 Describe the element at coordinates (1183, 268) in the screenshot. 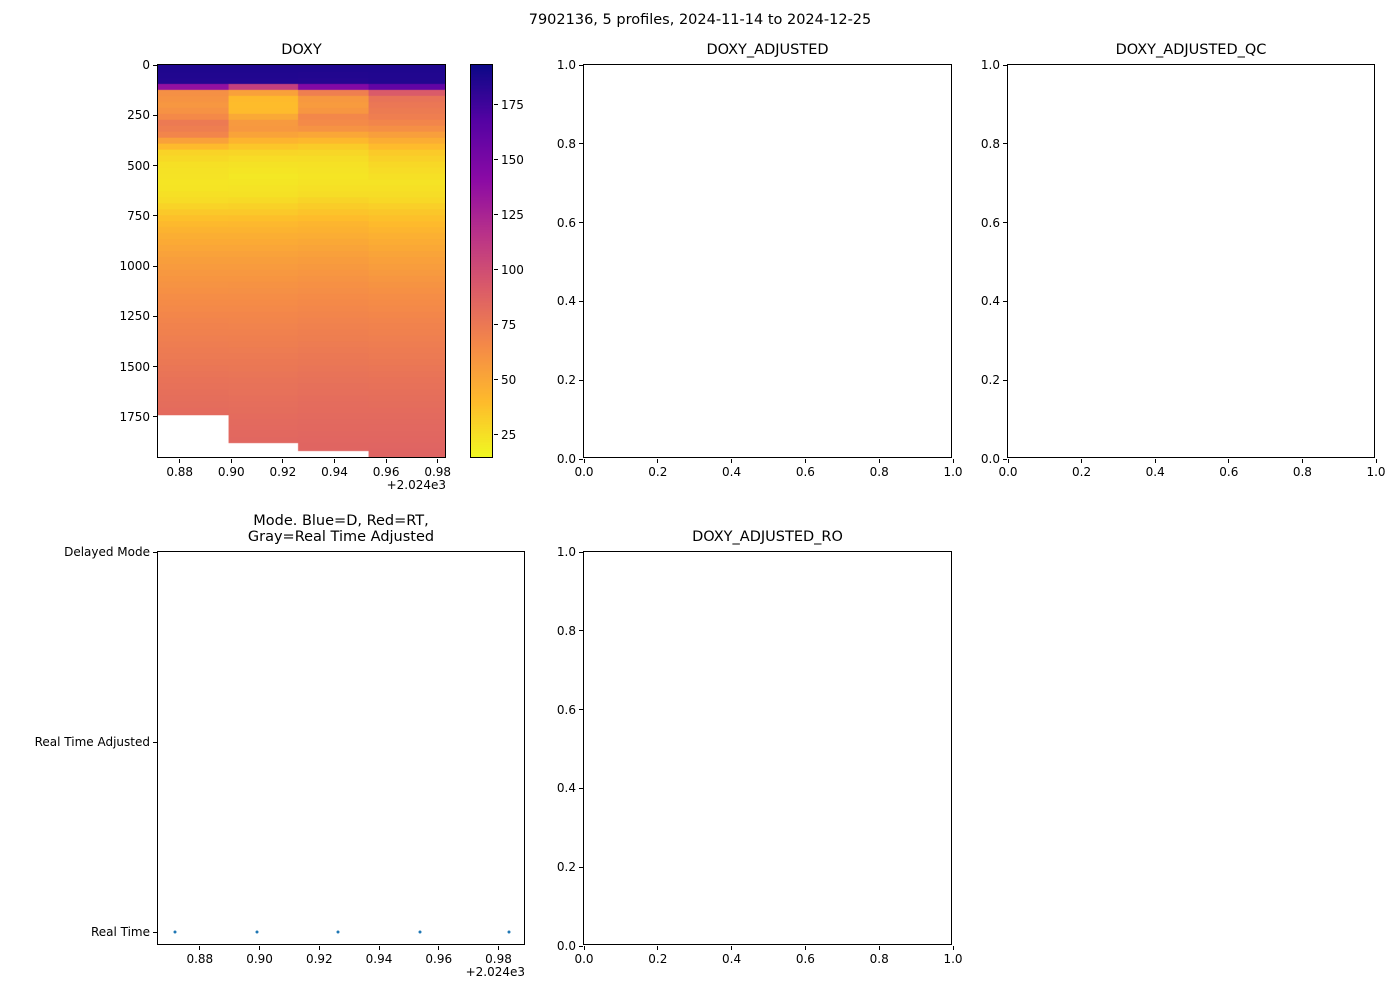

I see `doxy-adjusted-qc-plot: 0.0 0.2 0.4 0.6 0.8 1.0 0.0 0.2 0.4 0.6 0.8 1.0` at that location.